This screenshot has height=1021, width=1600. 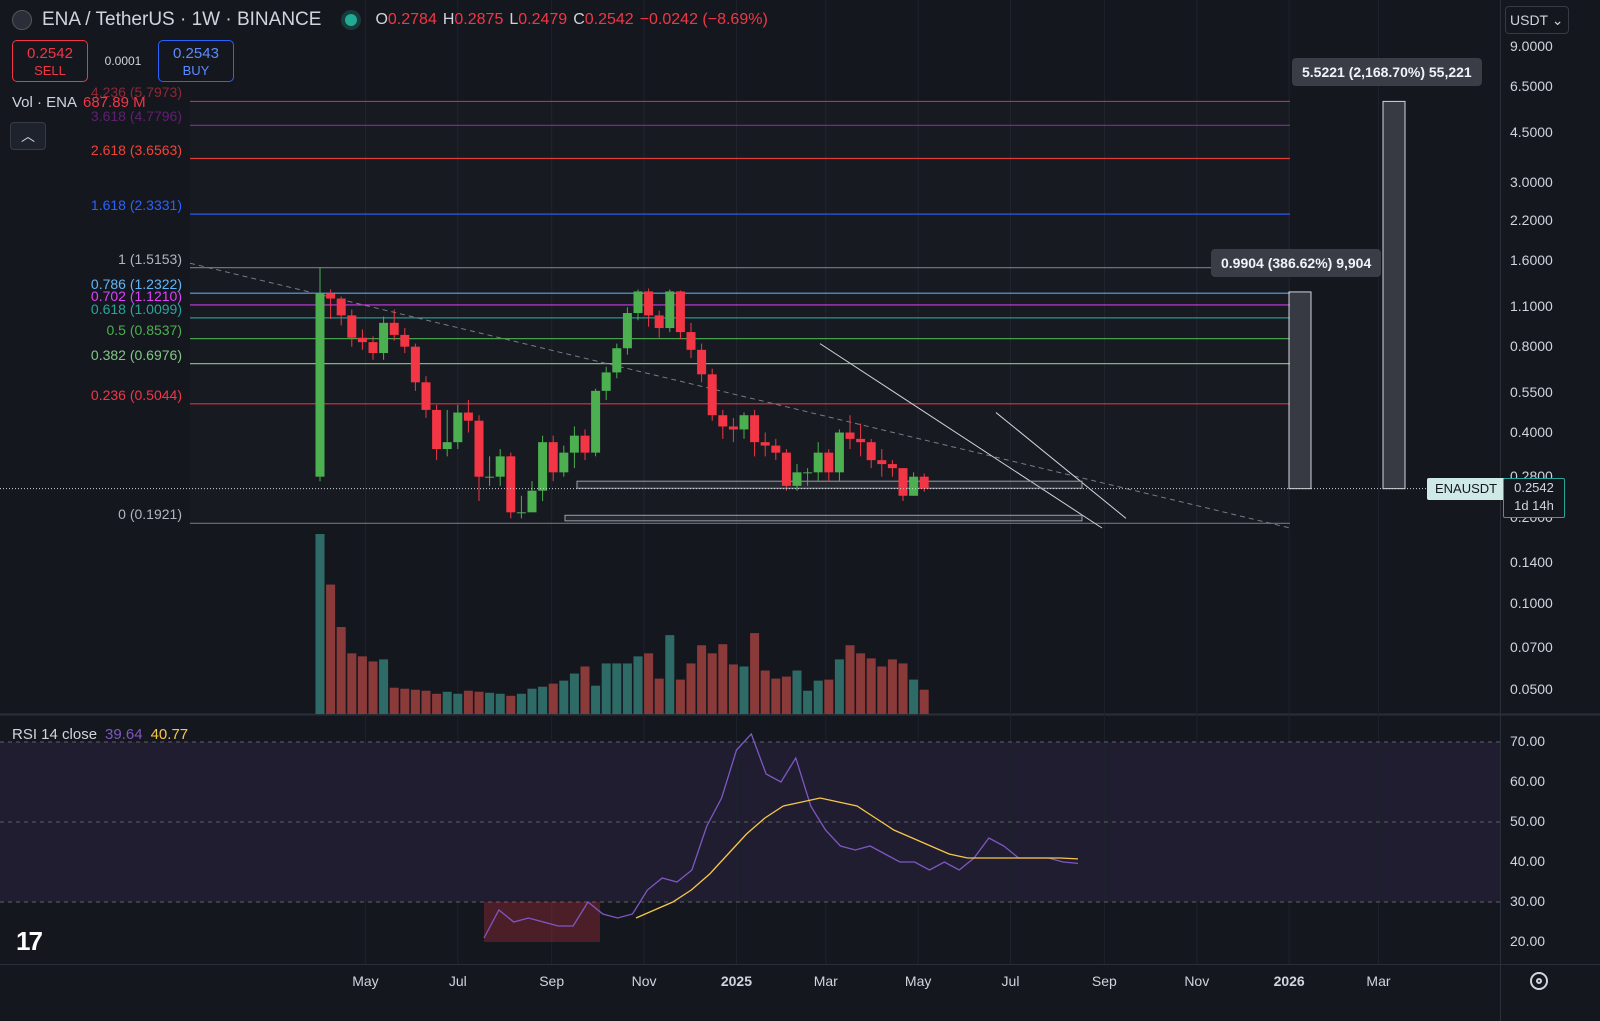 I want to click on sell-button: 0.2542 SELL, so click(x=50, y=61).